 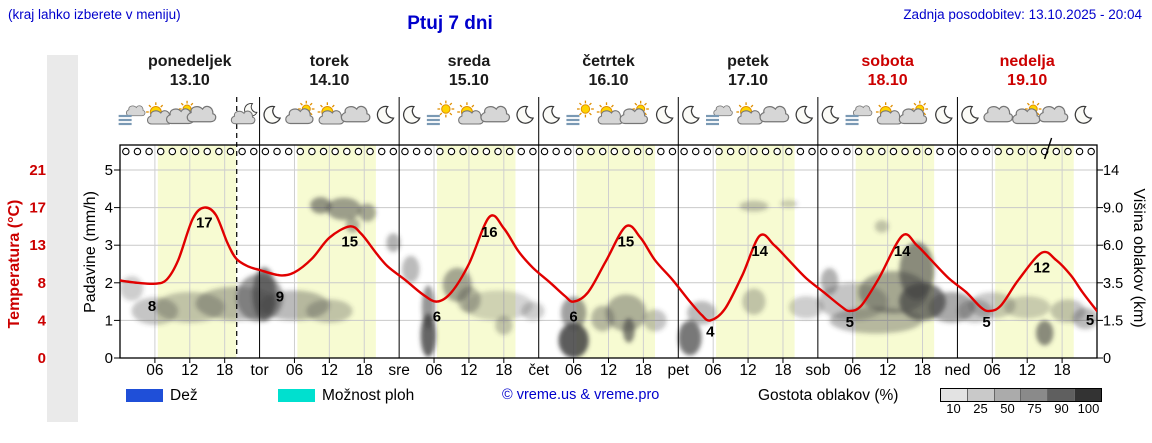 What do you see at coordinates (109, 358) in the screenshot?
I see `tick-precip: 0` at bounding box center [109, 358].